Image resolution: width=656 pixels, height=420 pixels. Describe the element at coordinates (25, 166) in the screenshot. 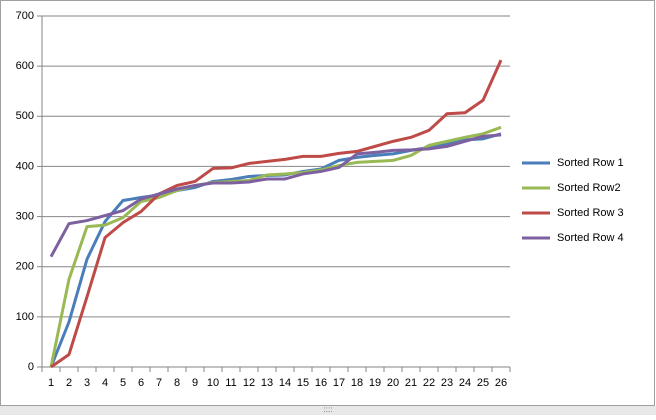

I see `y-tick-label: 400` at that location.